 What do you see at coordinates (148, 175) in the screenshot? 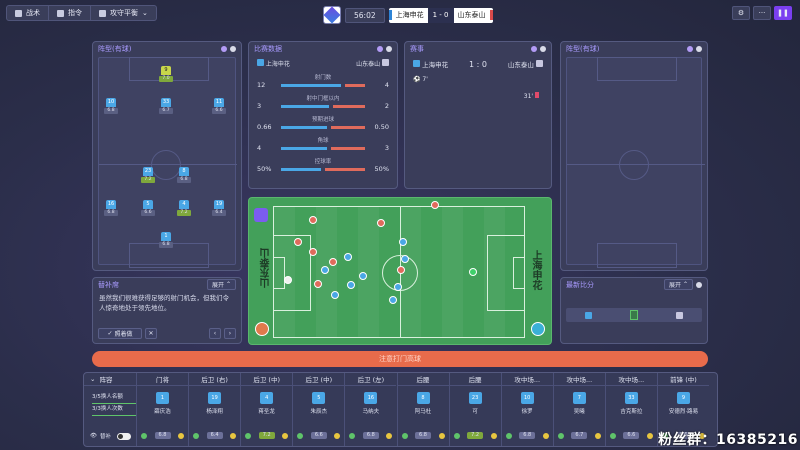
I see `player-marker: 23 7.2` at bounding box center [148, 175].